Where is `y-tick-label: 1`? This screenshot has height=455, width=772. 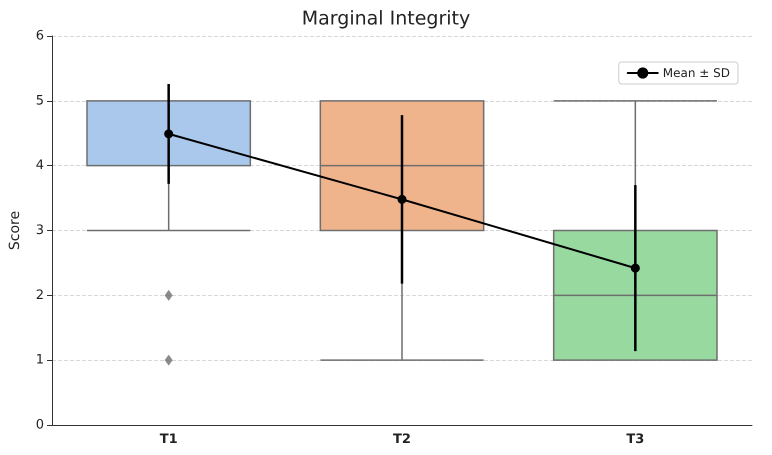 y-tick-label: 1 is located at coordinates (40, 360).